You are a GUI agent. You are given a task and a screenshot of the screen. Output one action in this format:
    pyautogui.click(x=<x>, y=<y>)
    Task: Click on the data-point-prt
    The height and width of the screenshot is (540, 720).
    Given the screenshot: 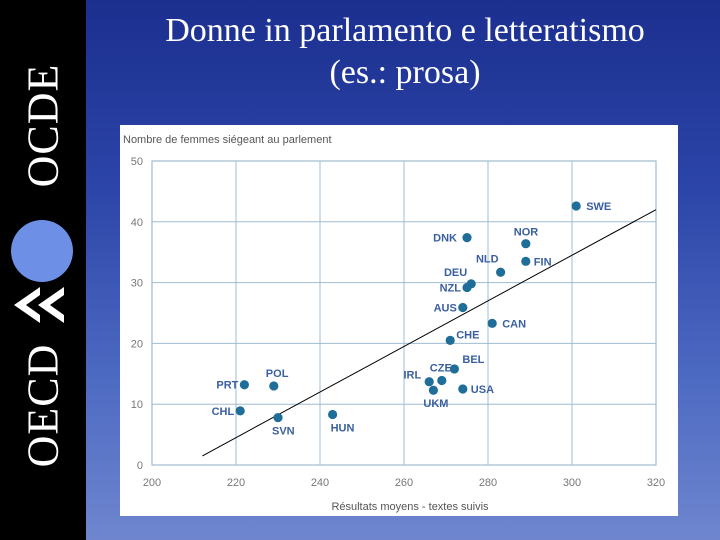 What is the action you would take?
    pyautogui.click(x=244, y=385)
    